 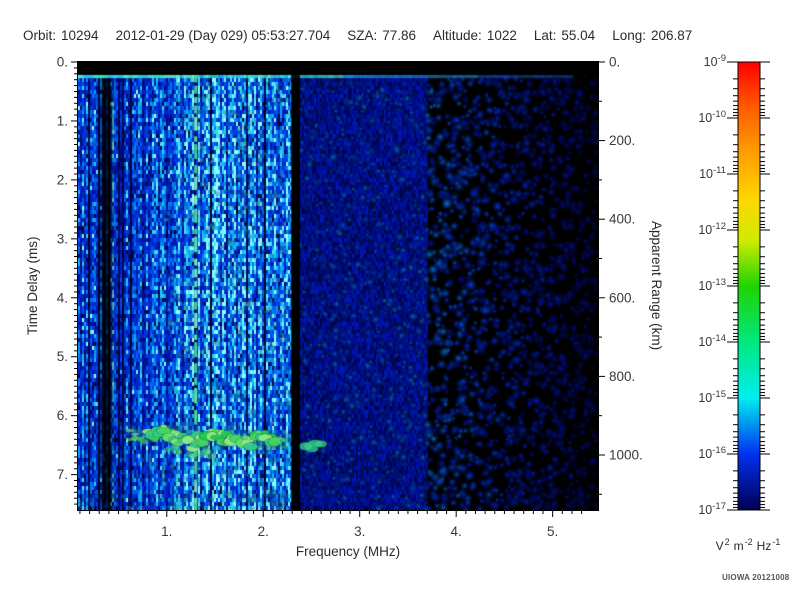 I want to click on header-field-label: SZA:, so click(x=362, y=35).